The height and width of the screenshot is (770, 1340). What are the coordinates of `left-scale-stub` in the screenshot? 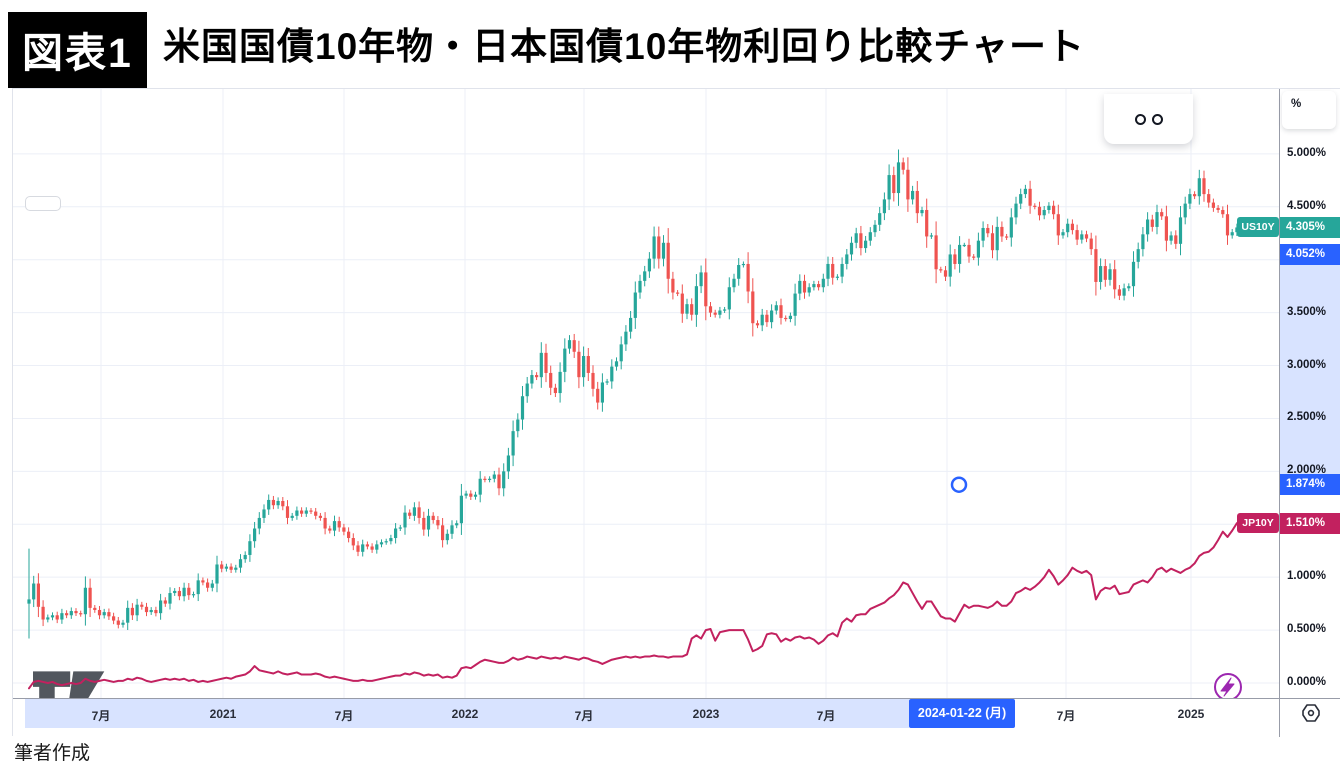 It's located at (43, 203).